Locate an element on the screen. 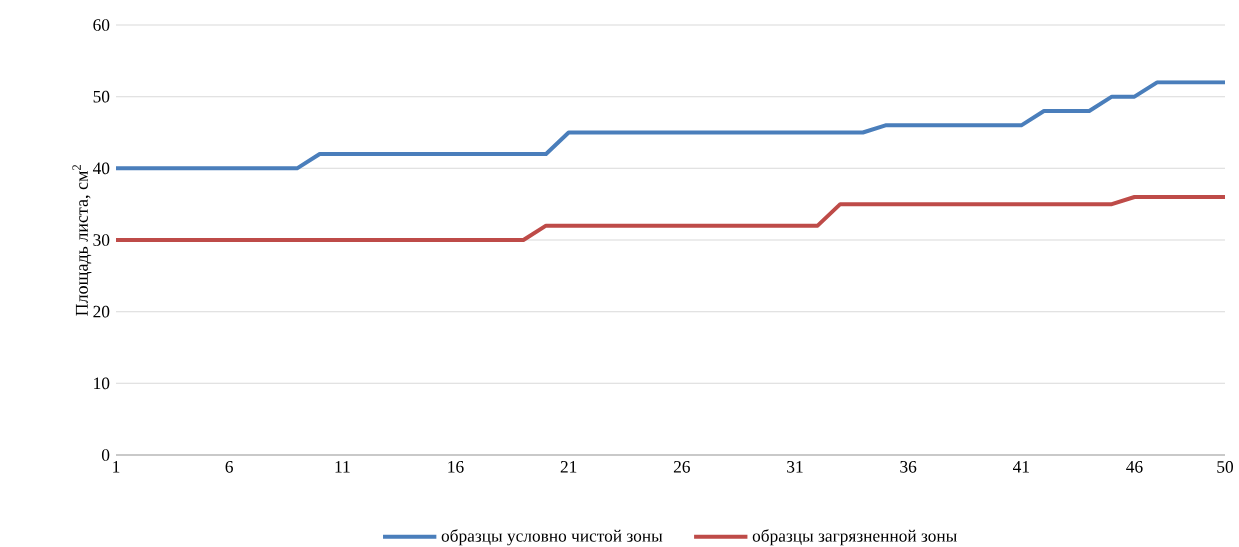 The width and height of the screenshot is (1239, 547). x-tick-label: 46 is located at coordinates (1134, 467).